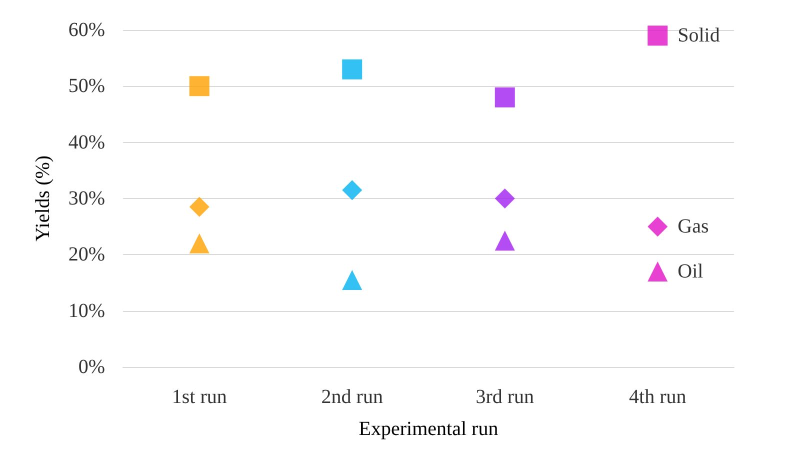 This screenshot has height=455, width=787. What do you see at coordinates (86, 142) in the screenshot?
I see `y-tick-label: 40%` at bounding box center [86, 142].